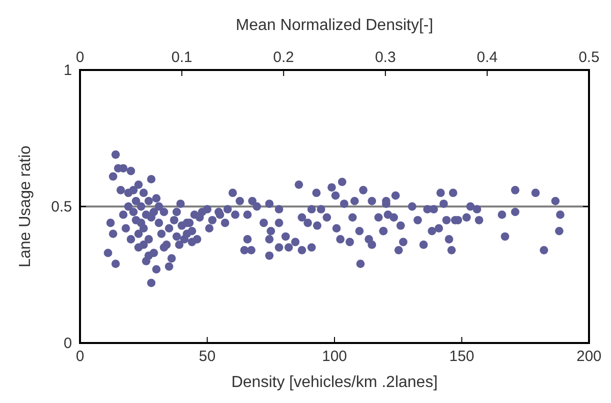 The width and height of the screenshot is (611, 403). Describe the element at coordinates (68, 343) in the screenshot. I see `y-tick-label: 0` at that location.